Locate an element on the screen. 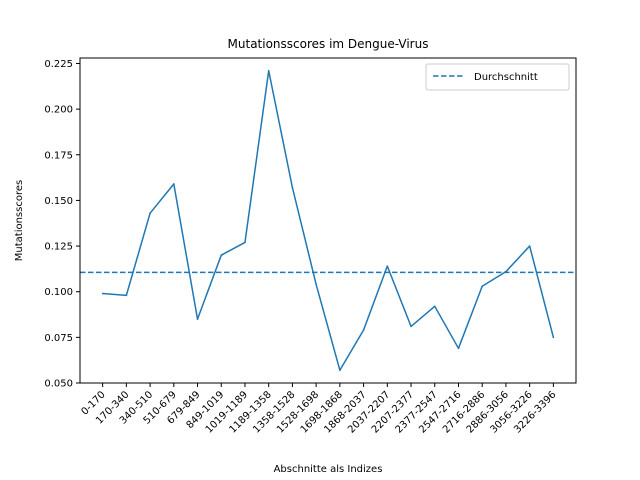  legend-box is located at coordinates (497, 77).